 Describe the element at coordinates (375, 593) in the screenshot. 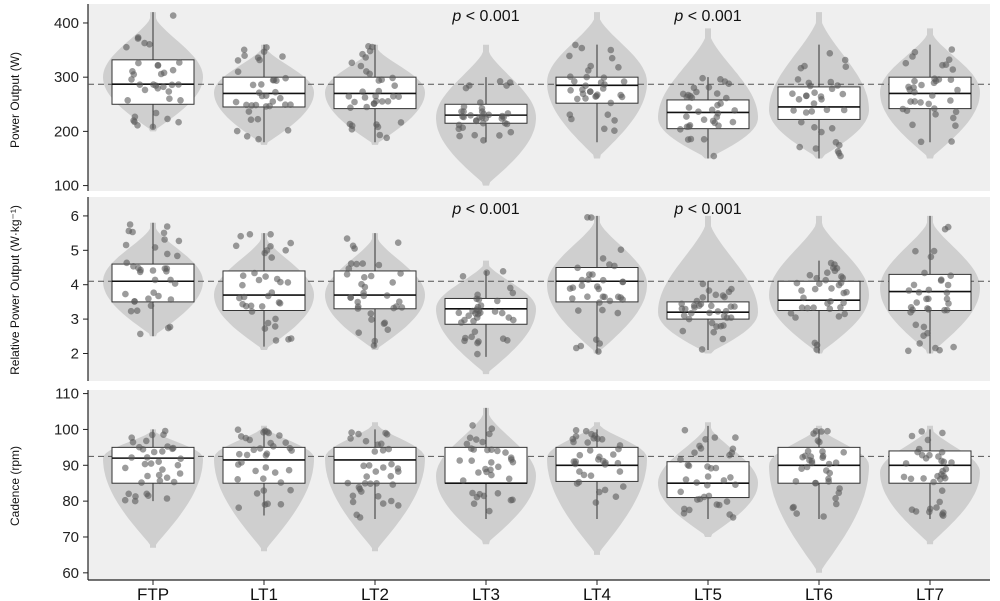

I see `x-tick-label-lt2: LT2` at that location.